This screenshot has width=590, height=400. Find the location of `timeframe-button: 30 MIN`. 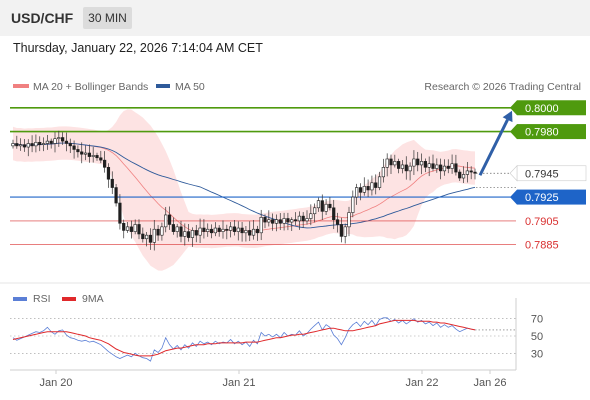

timeframe-button: 30 MIN is located at coordinates (107, 18).